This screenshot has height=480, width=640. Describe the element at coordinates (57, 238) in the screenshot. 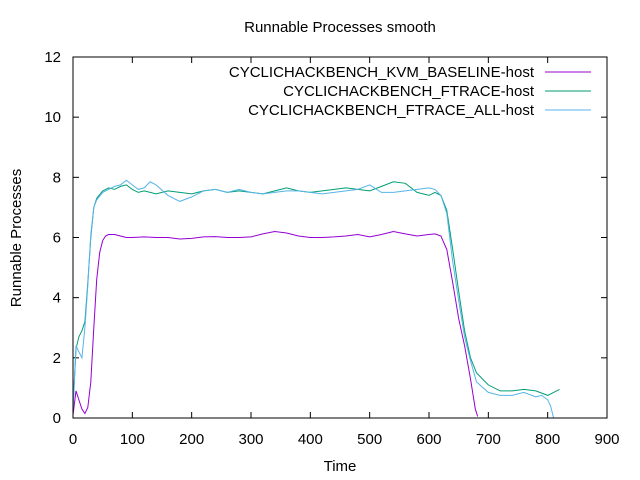

I see `y-tick-label: 6` at that location.